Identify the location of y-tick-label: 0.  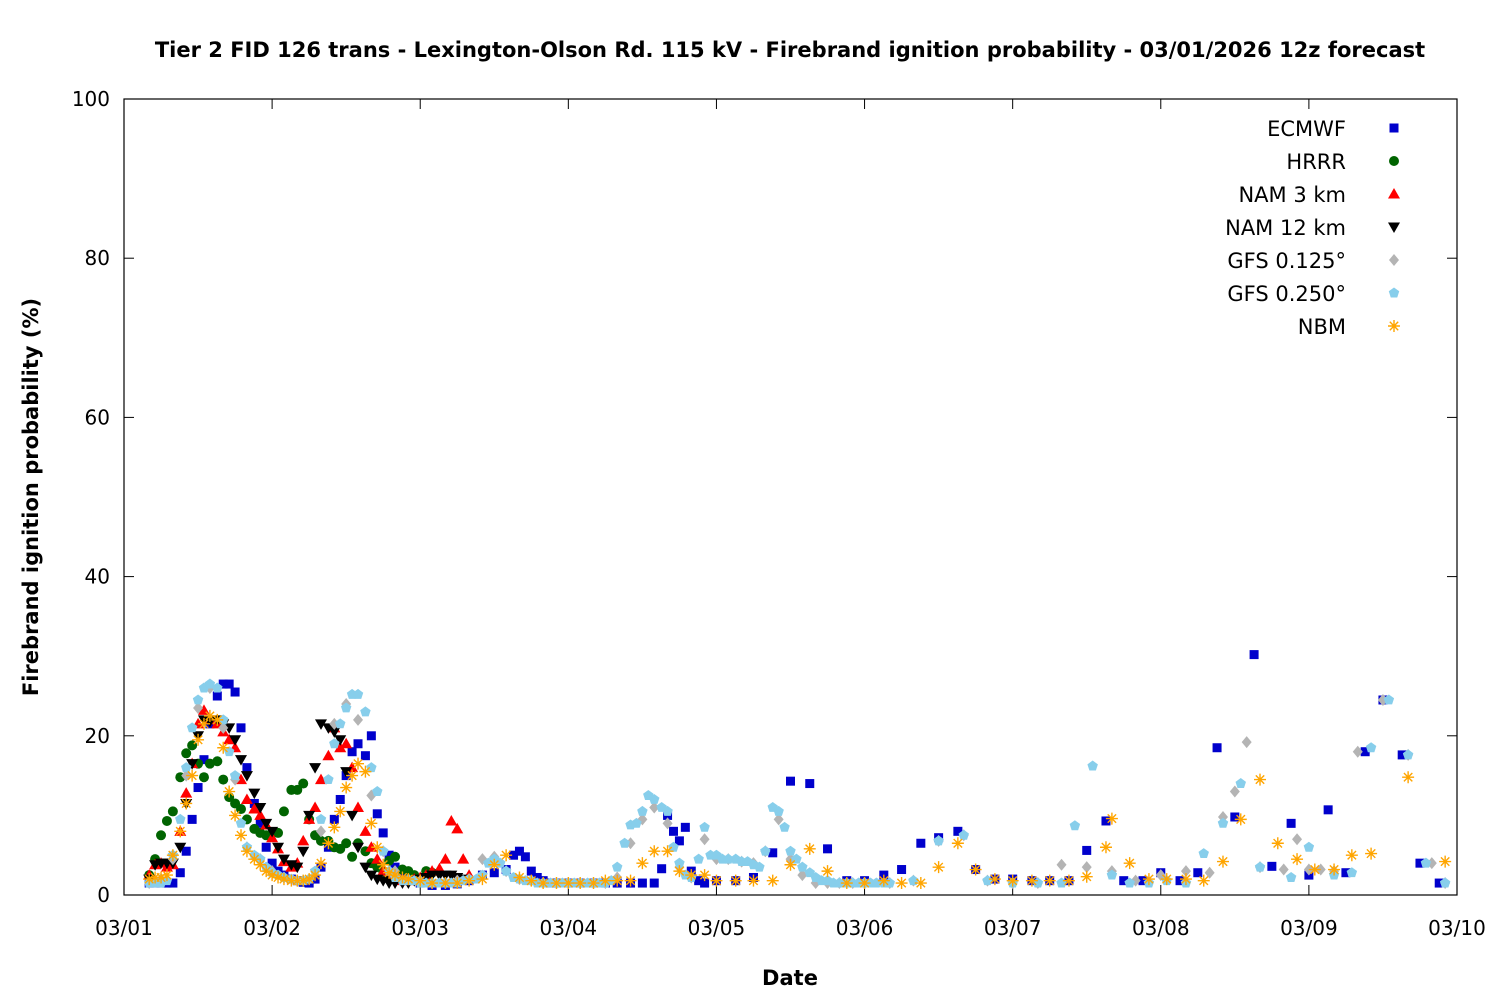
(103, 895).